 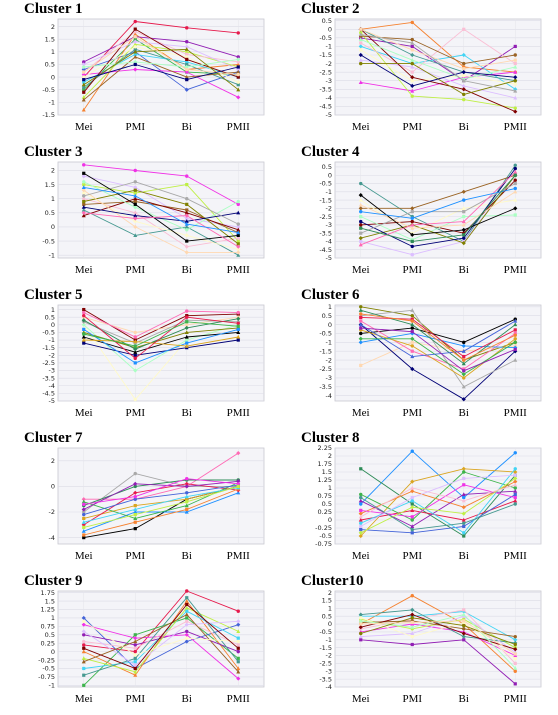 I want to click on y-tick-label: -0.5, so click(x=48, y=241).